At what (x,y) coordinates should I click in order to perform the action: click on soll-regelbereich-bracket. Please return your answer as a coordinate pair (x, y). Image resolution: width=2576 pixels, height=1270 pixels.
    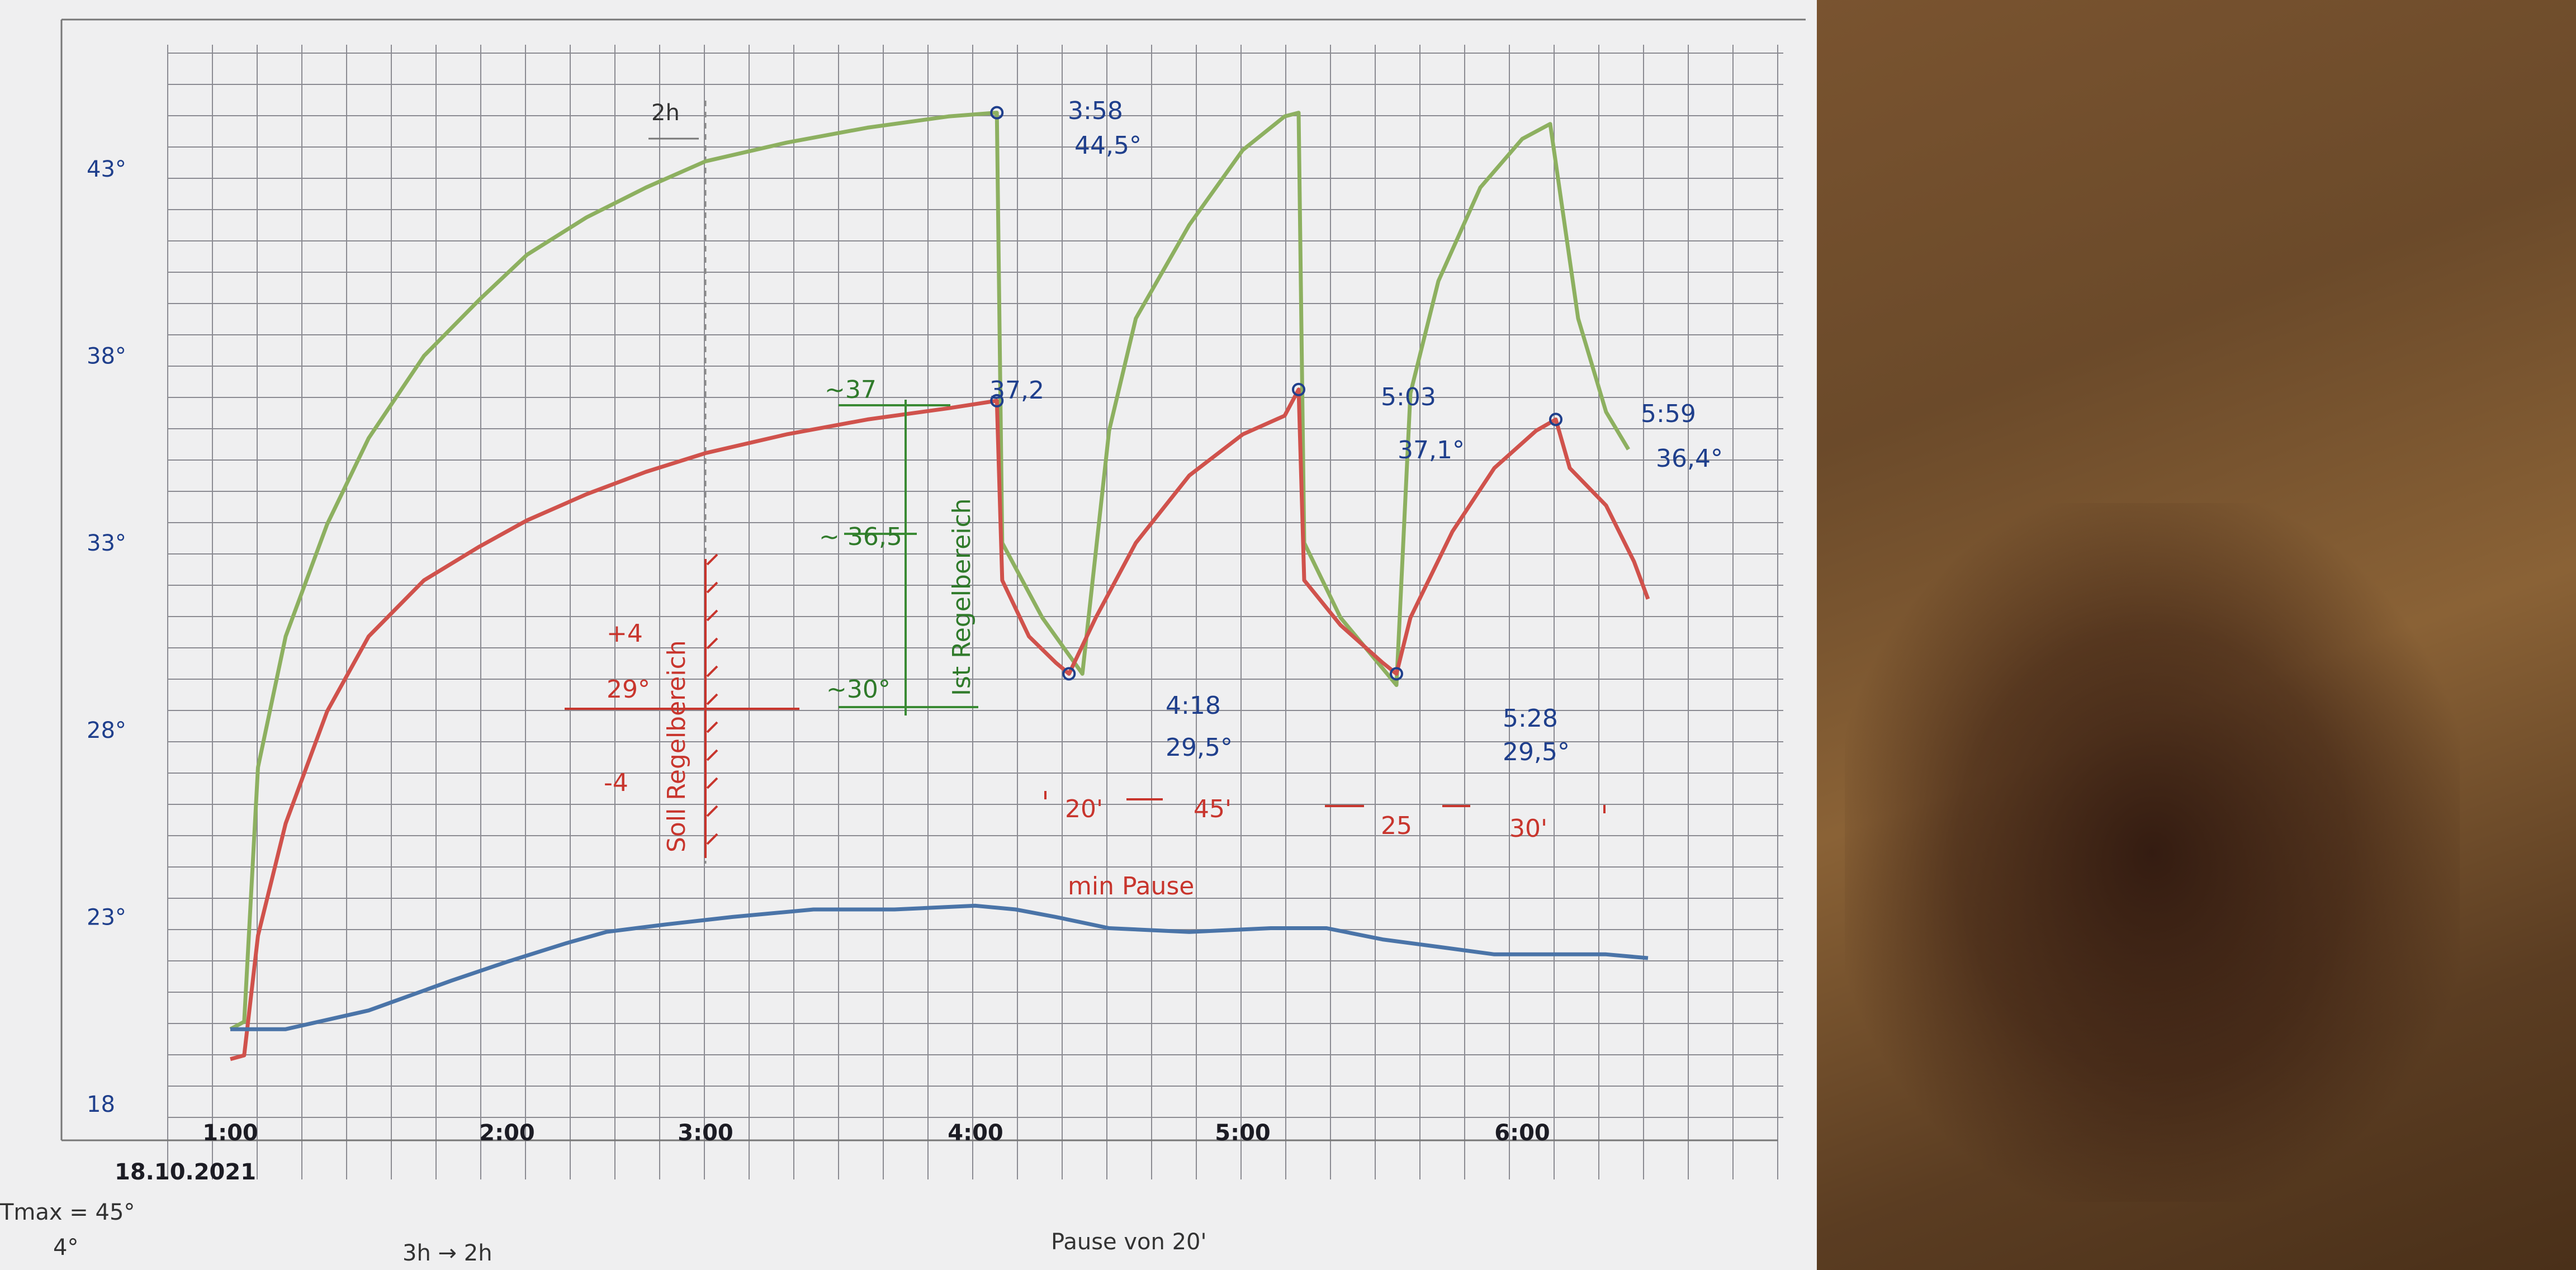
    Looking at the image, I should click on (682, 705).